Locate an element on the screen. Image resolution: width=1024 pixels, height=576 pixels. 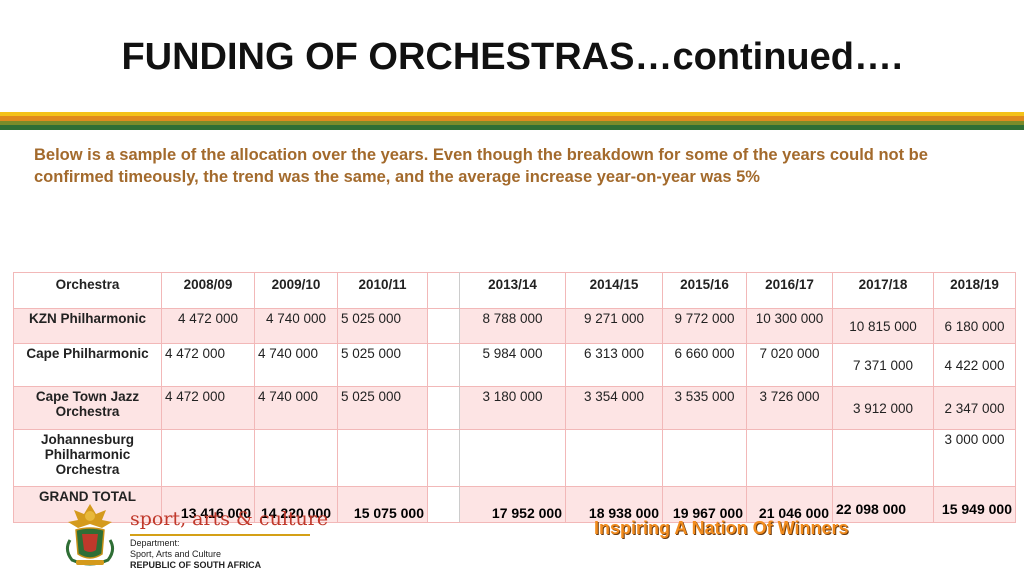
cell-value: 10 300 000 is located at coordinates (789, 326).